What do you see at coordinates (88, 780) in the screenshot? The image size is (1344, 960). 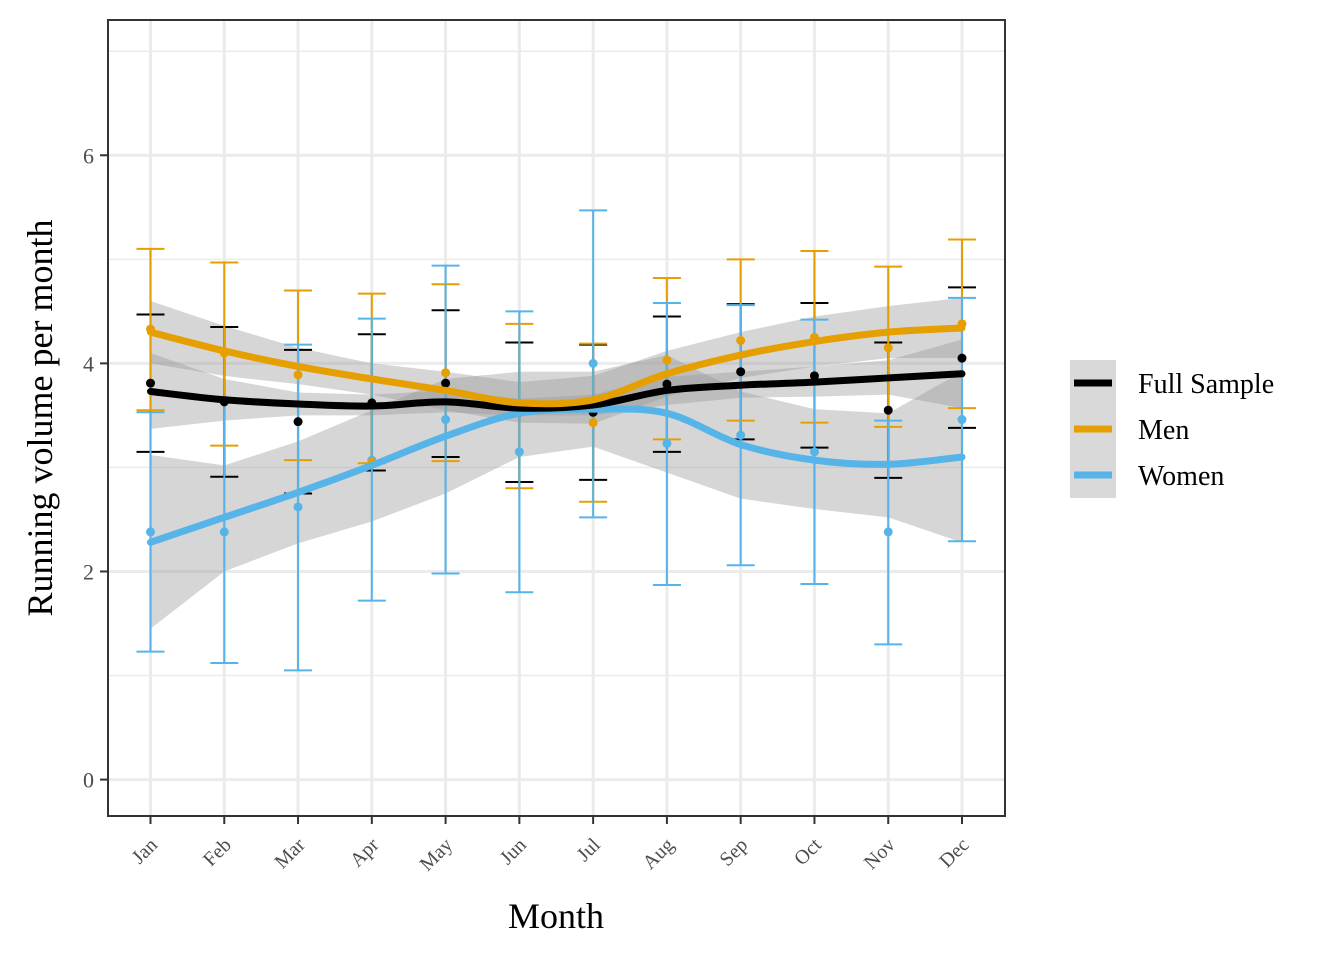 I see `y-tick-label: 0` at bounding box center [88, 780].